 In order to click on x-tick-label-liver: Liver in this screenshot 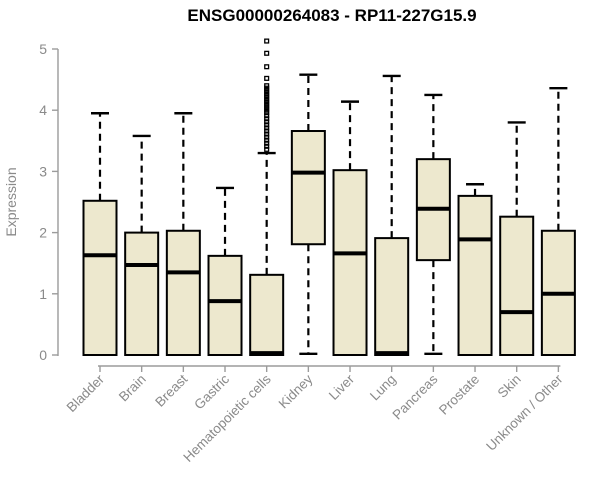, I will do `click(342, 387)`.